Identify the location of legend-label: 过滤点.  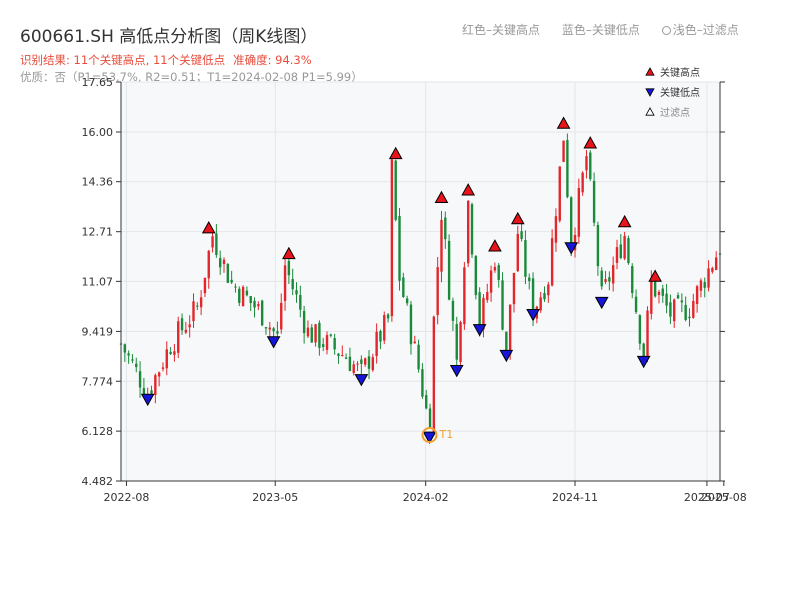
(675, 112).